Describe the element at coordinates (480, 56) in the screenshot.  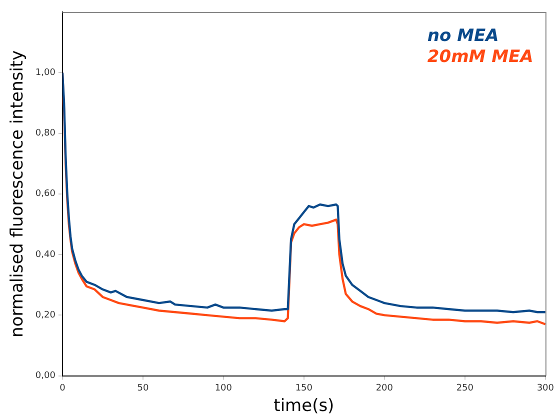
I see `text: 20mM MEA` at that location.